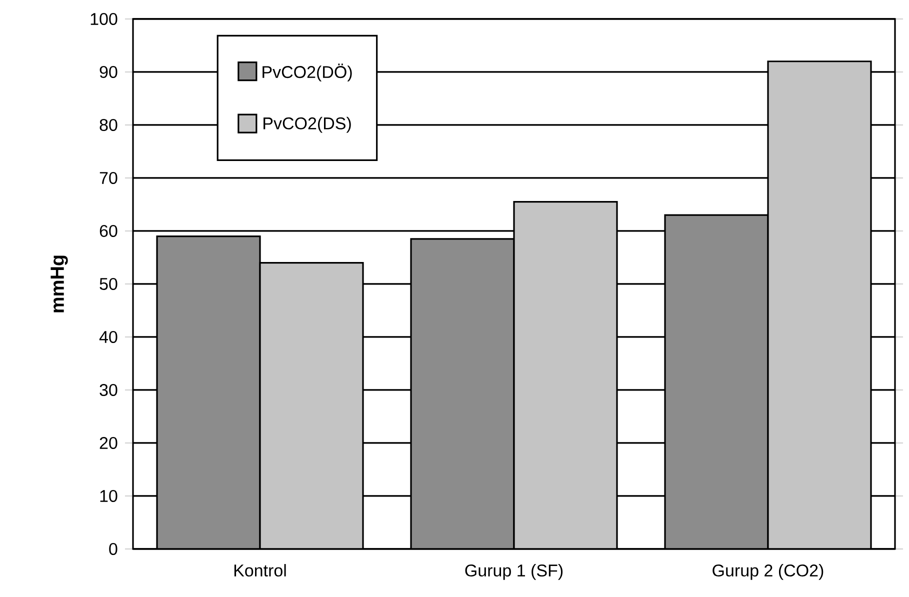 This screenshot has height=597, width=909. Describe the element at coordinates (109, 178) in the screenshot. I see `y-tick-label: 70` at that location.